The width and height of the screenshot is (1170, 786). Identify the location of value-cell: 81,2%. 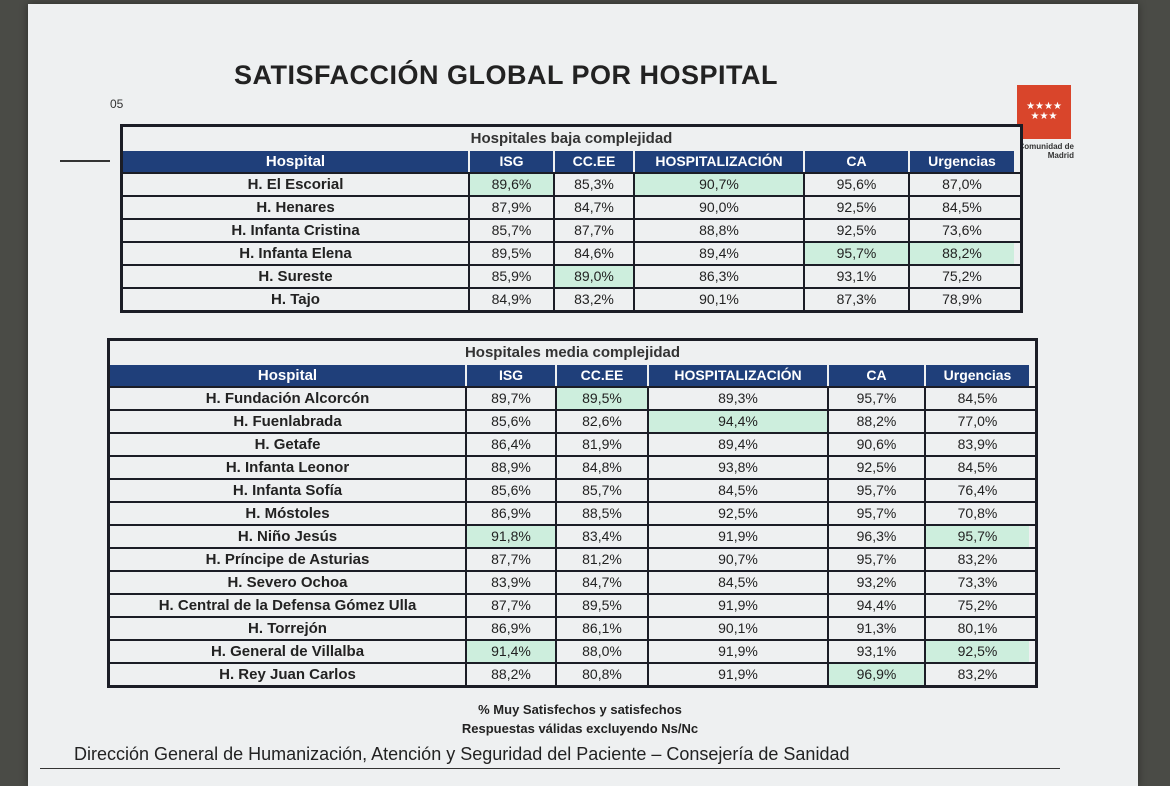
(601, 559).